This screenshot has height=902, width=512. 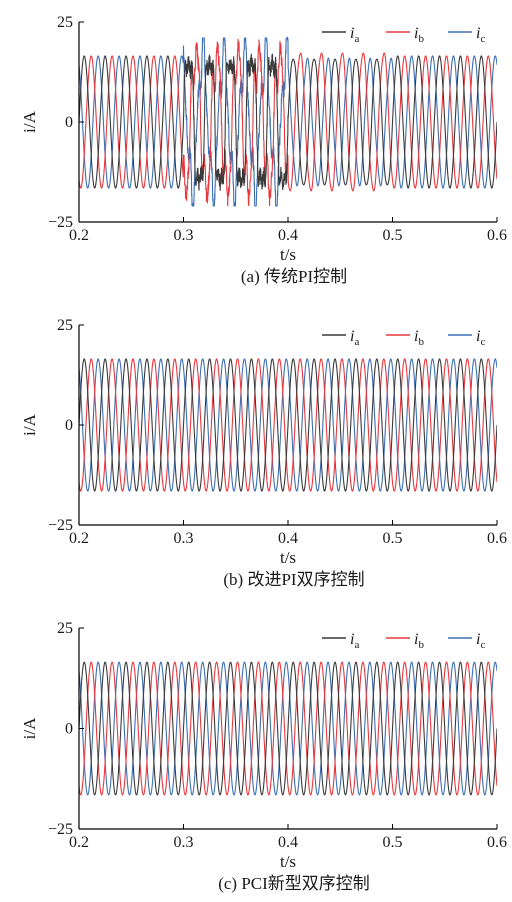 What do you see at coordinates (293, 579) in the screenshot?
I see `panel-caption: (b) 改进PI双序控制` at bounding box center [293, 579].